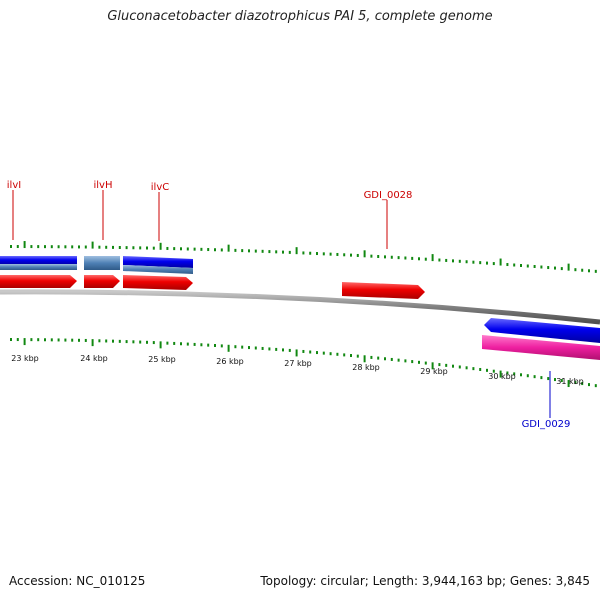 The image size is (600, 600). I want to click on scale-label: 26 kbp, so click(230, 361).